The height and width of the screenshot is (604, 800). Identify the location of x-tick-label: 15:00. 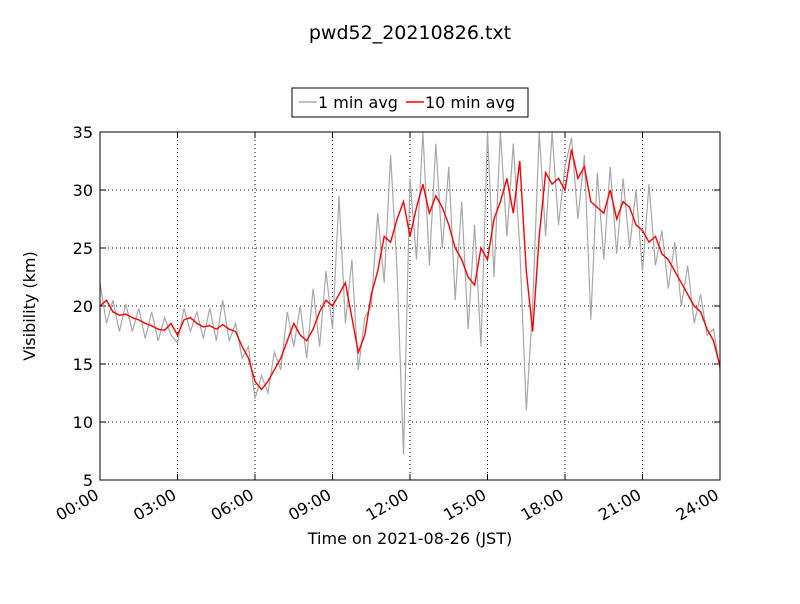
(464, 505).